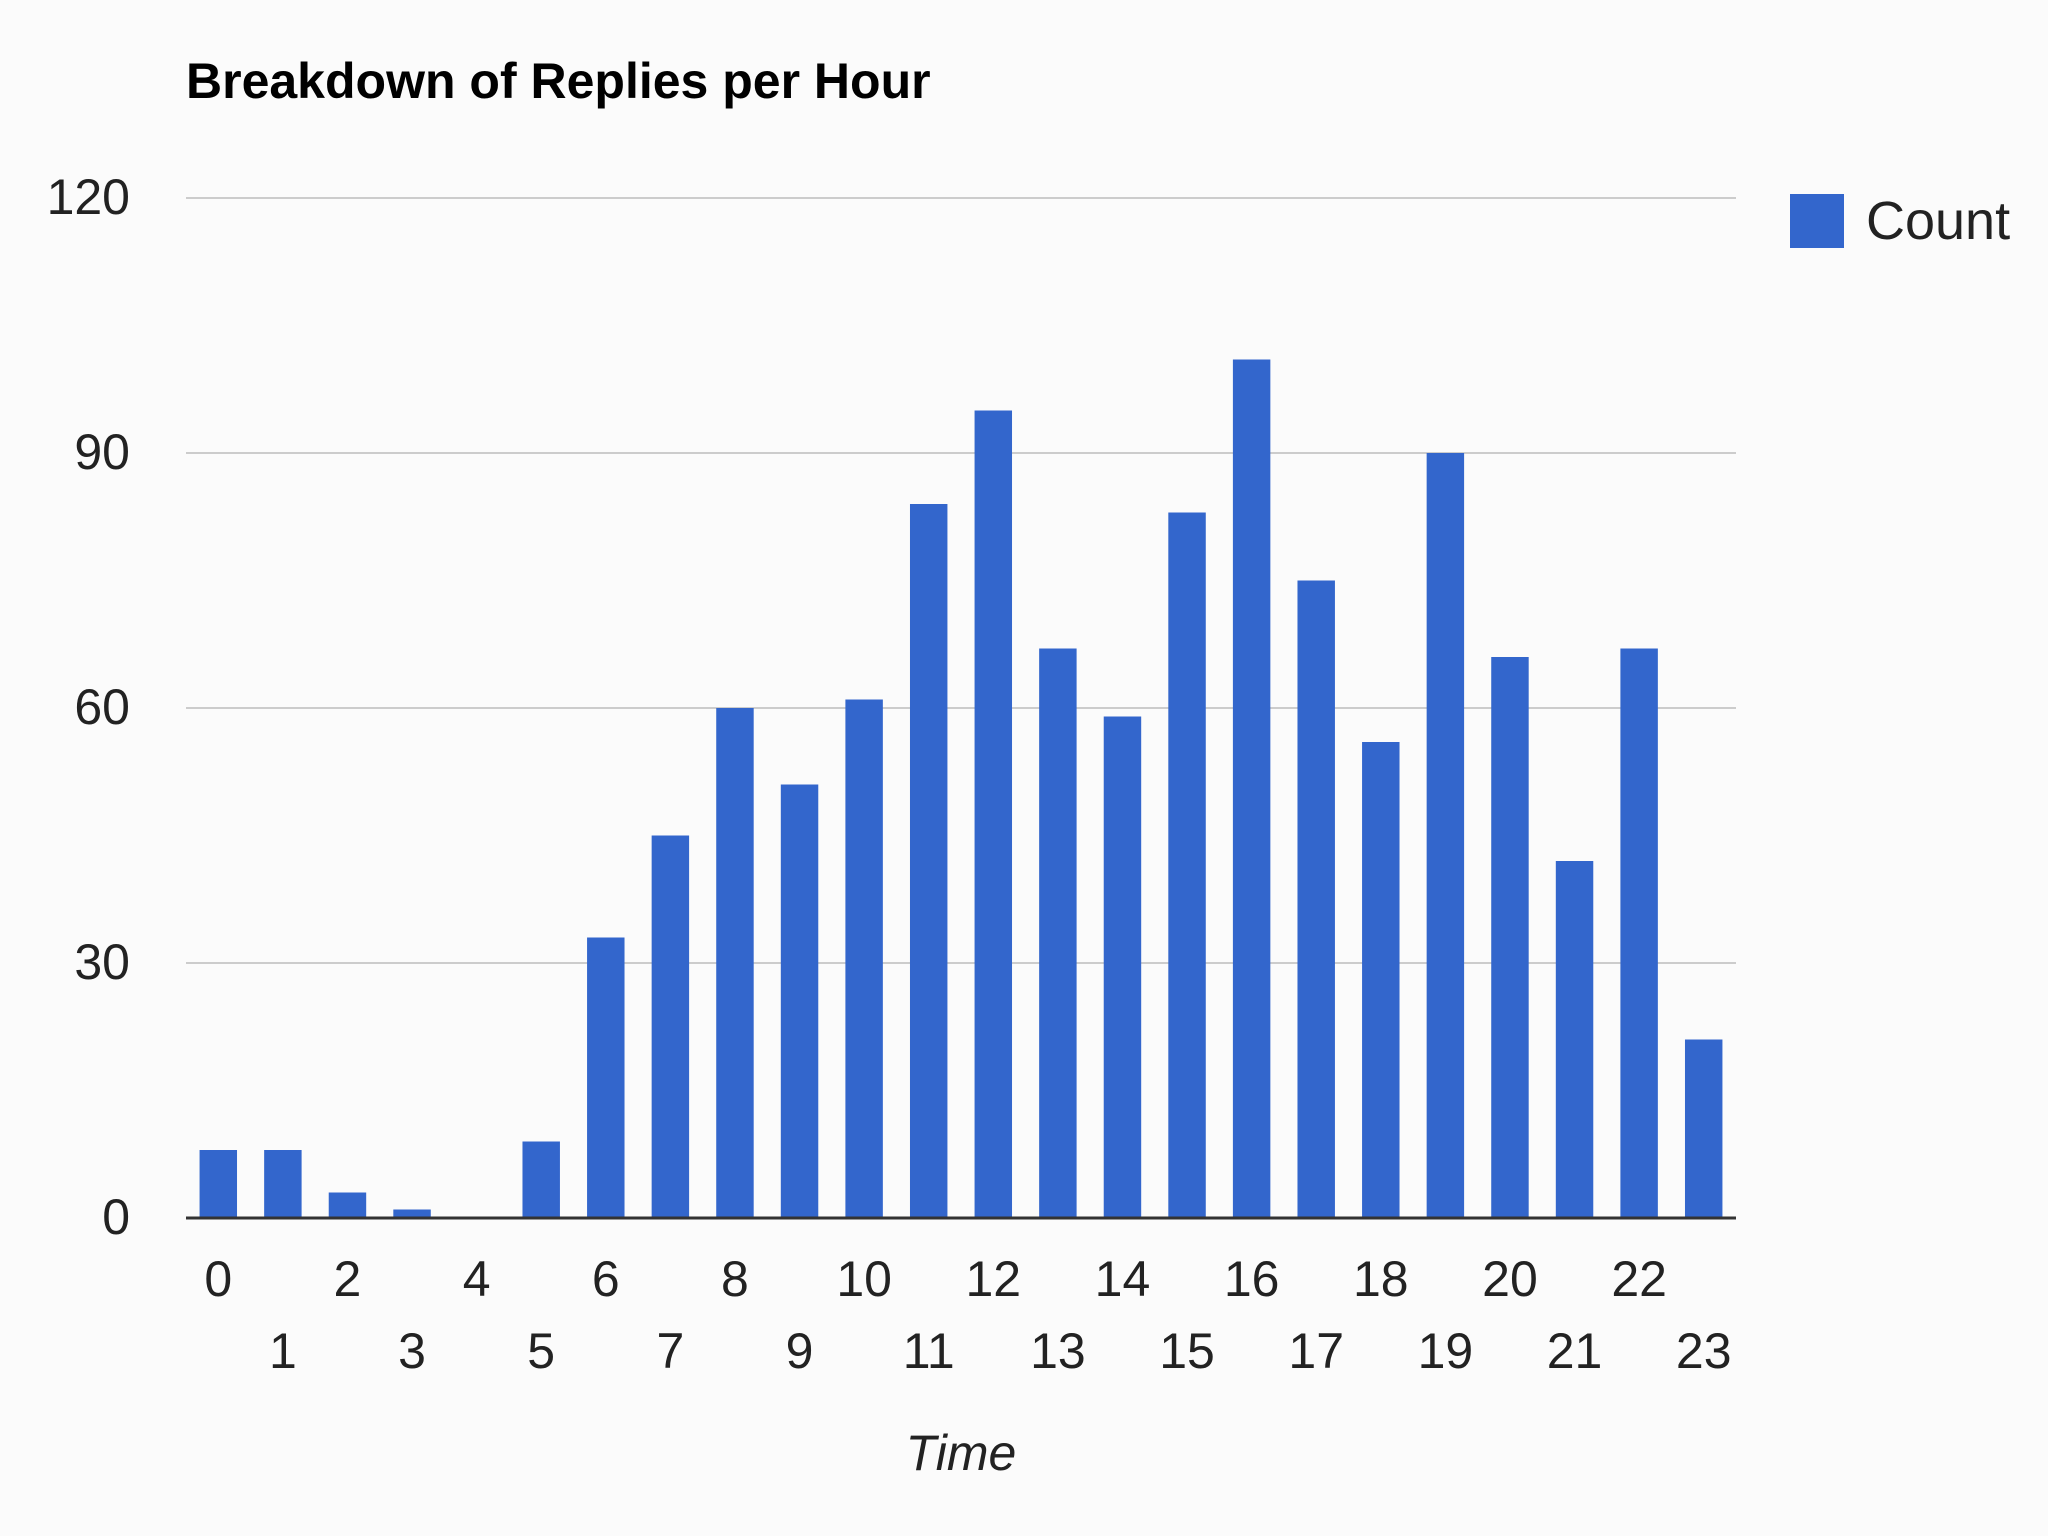  What do you see at coordinates (102, 962) in the screenshot?
I see `y-tick-label: 30` at bounding box center [102, 962].